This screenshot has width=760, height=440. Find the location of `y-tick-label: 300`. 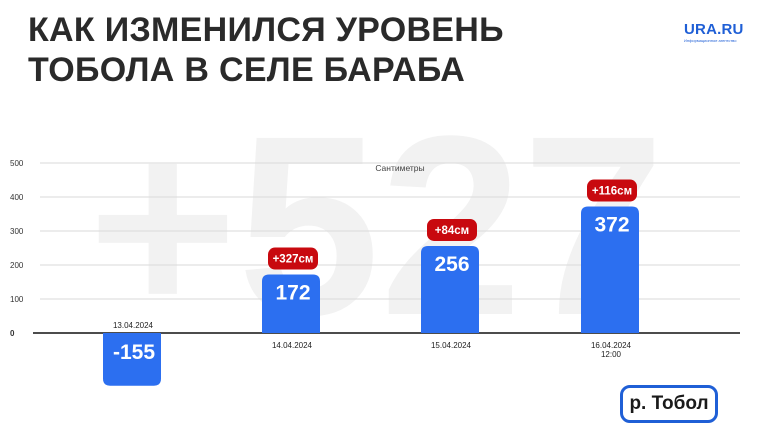

y-tick-label: 300 is located at coordinates (17, 231).